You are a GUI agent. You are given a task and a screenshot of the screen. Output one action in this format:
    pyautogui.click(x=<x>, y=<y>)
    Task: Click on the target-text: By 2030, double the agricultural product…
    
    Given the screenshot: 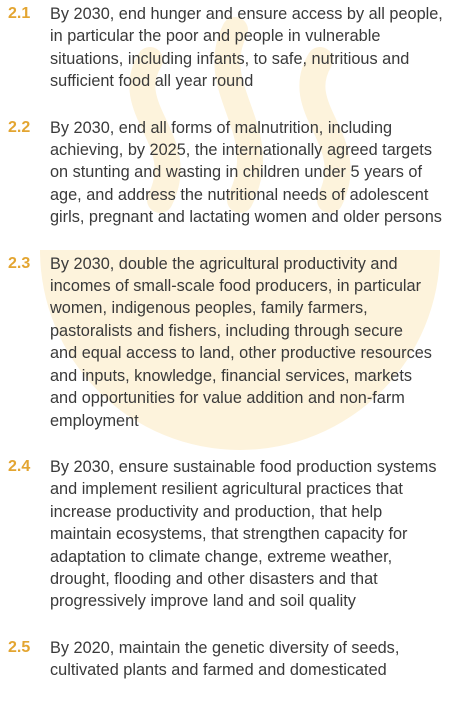 What is the action you would take?
    pyautogui.click(x=224, y=263)
    